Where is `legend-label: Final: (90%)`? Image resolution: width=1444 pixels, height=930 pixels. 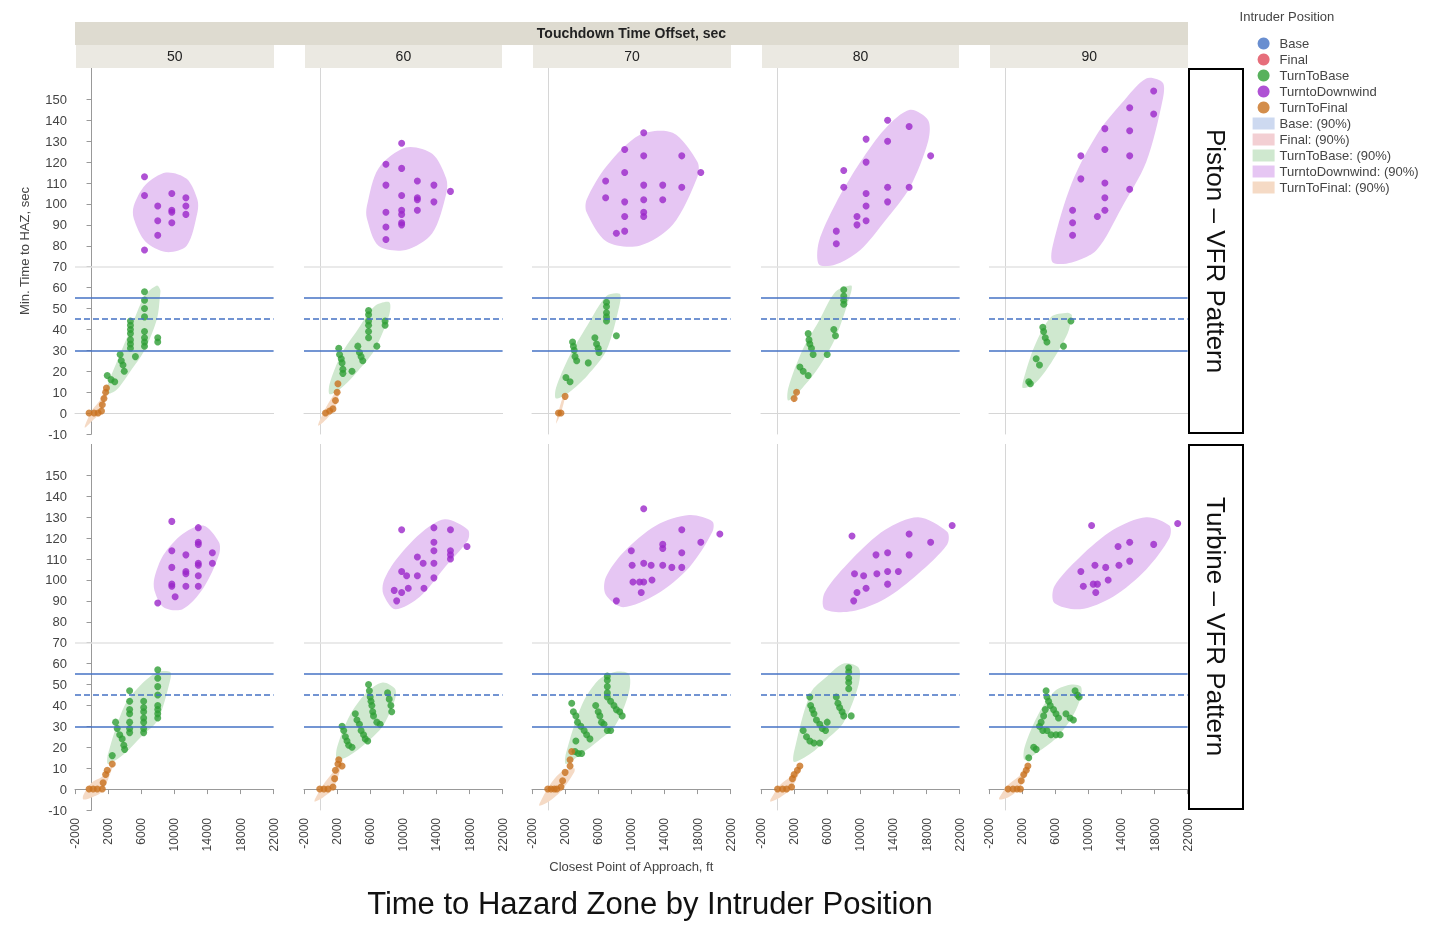
legend-label: Final: (90%) is located at coordinates (1315, 139).